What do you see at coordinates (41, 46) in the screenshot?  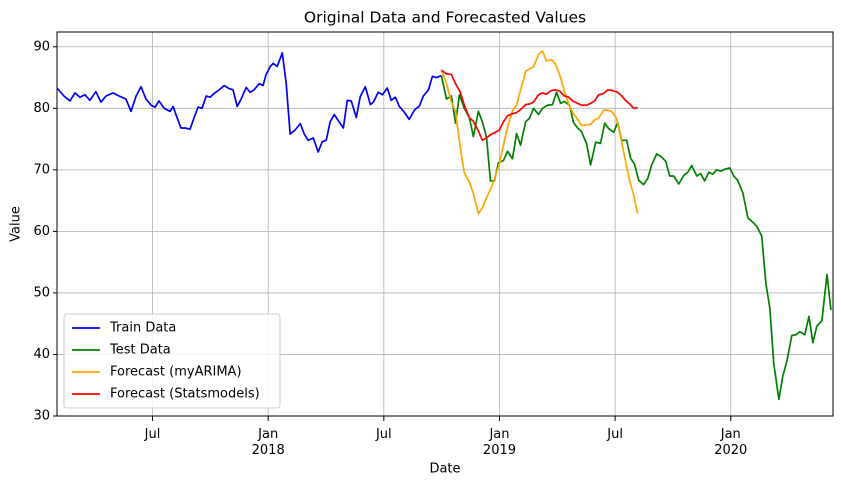 I see `y-tick-label: 90` at bounding box center [41, 46].